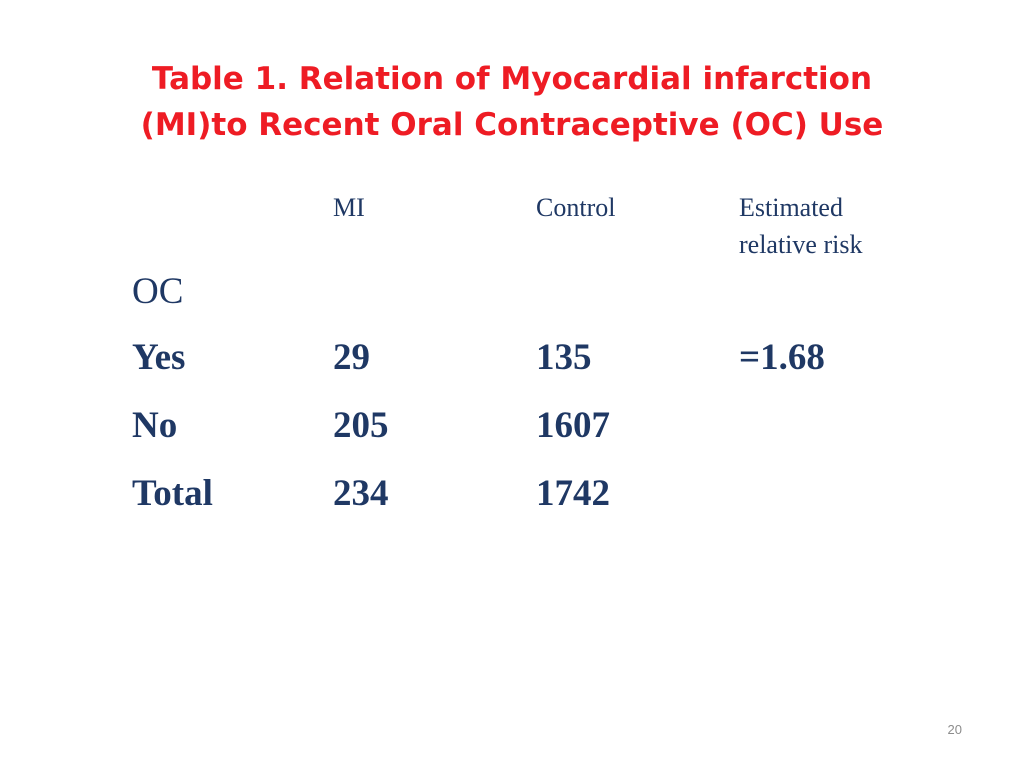 The height and width of the screenshot is (768, 1024). Describe the element at coordinates (172, 493) in the screenshot. I see `row-label-total: Total` at that location.